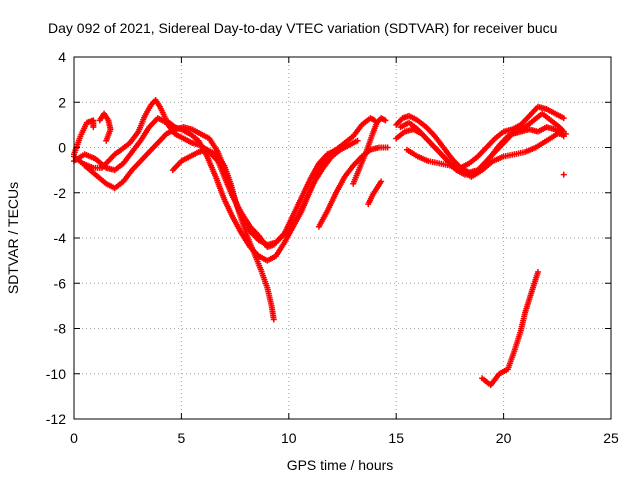 This screenshot has width=640, height=480. I want to click on x-tick-label: 5, so click(182, 438).